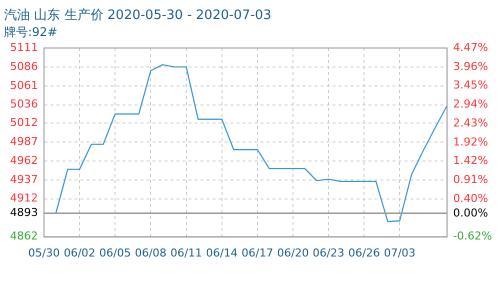  Describe the element at coordinates (24, 85) in the screenshot. I see `y-tick-label: 5061` at that location.